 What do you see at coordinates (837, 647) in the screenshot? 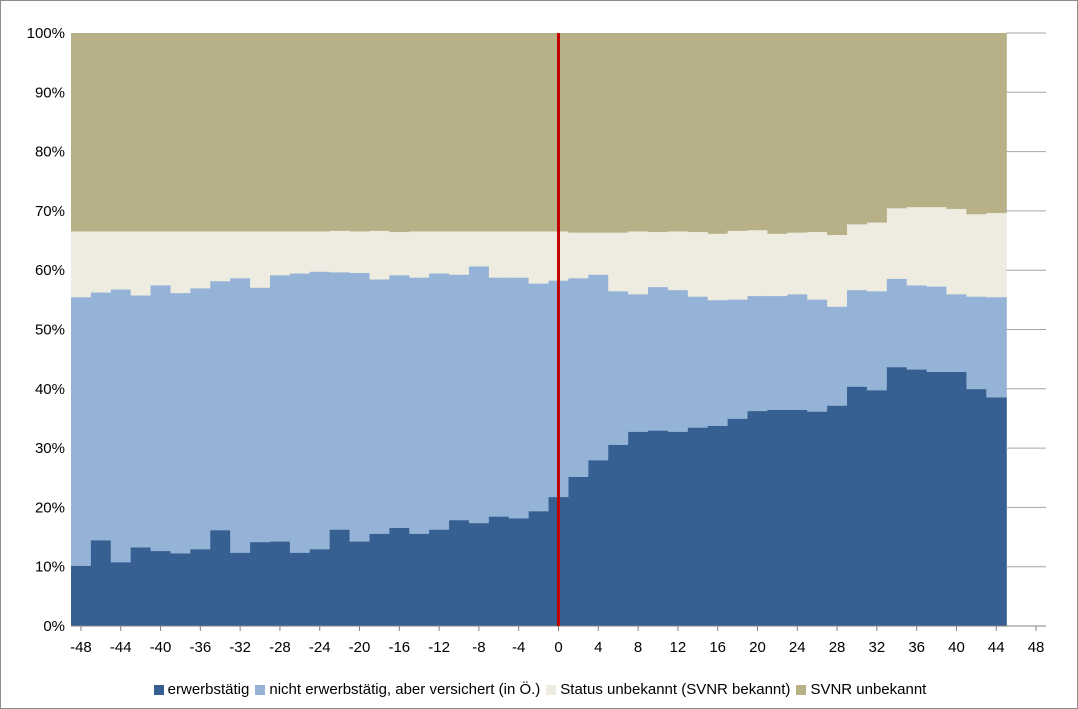
I see `x-tick-label: 28` at bounding box center [837, 647].